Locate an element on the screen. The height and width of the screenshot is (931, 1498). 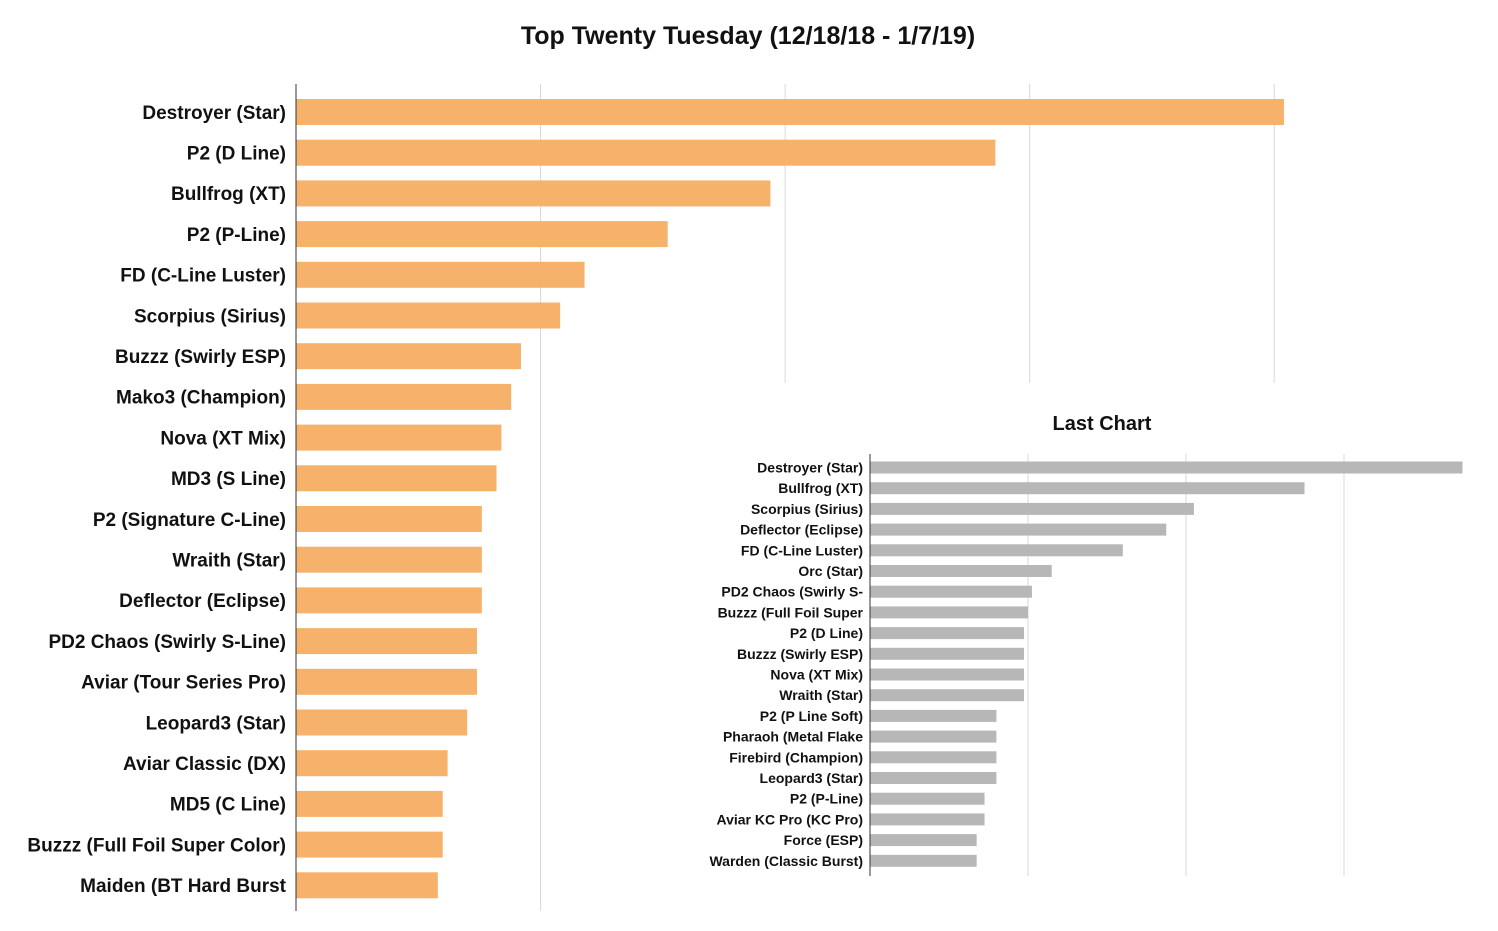
main-category-label: P2 (P-Line) is located at coordinates (236, 235).